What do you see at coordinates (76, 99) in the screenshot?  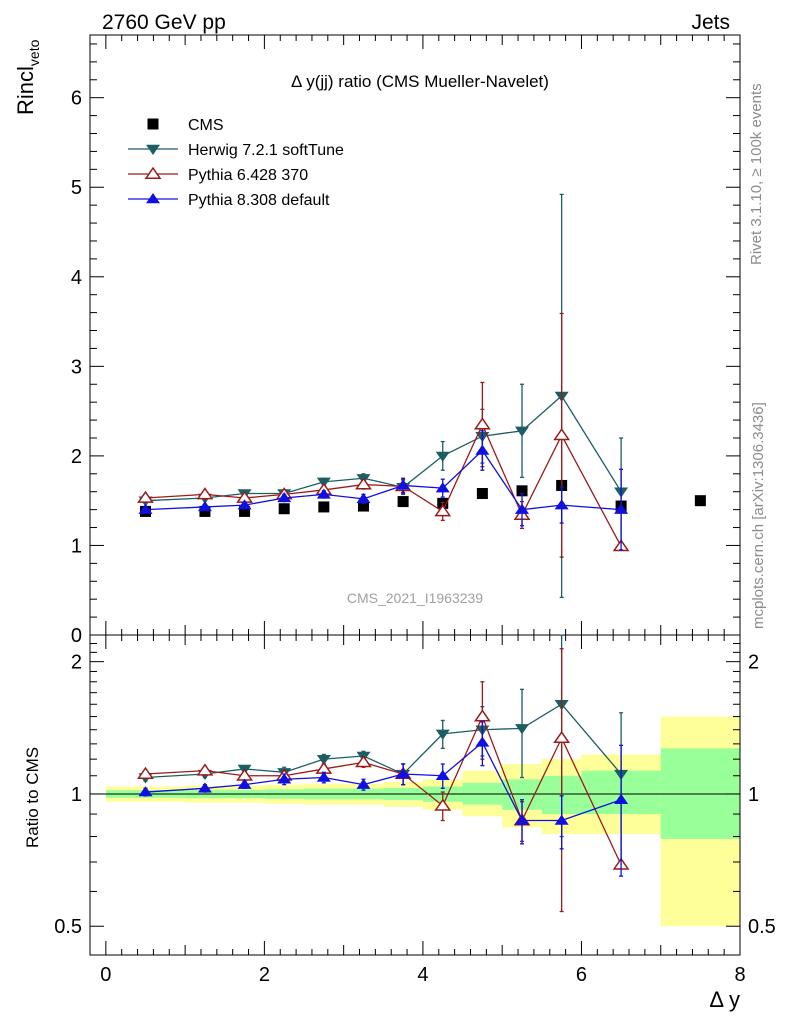 I see `main-ytick-label: 6` at bounding box center [76, 99].